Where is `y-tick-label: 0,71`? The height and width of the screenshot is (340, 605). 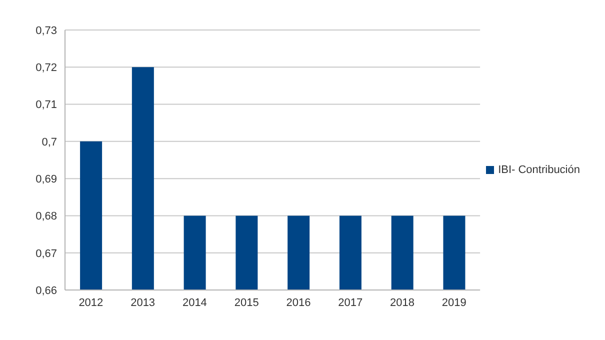
y-tick-label: 0,71 is located at coordinates (46, 105).